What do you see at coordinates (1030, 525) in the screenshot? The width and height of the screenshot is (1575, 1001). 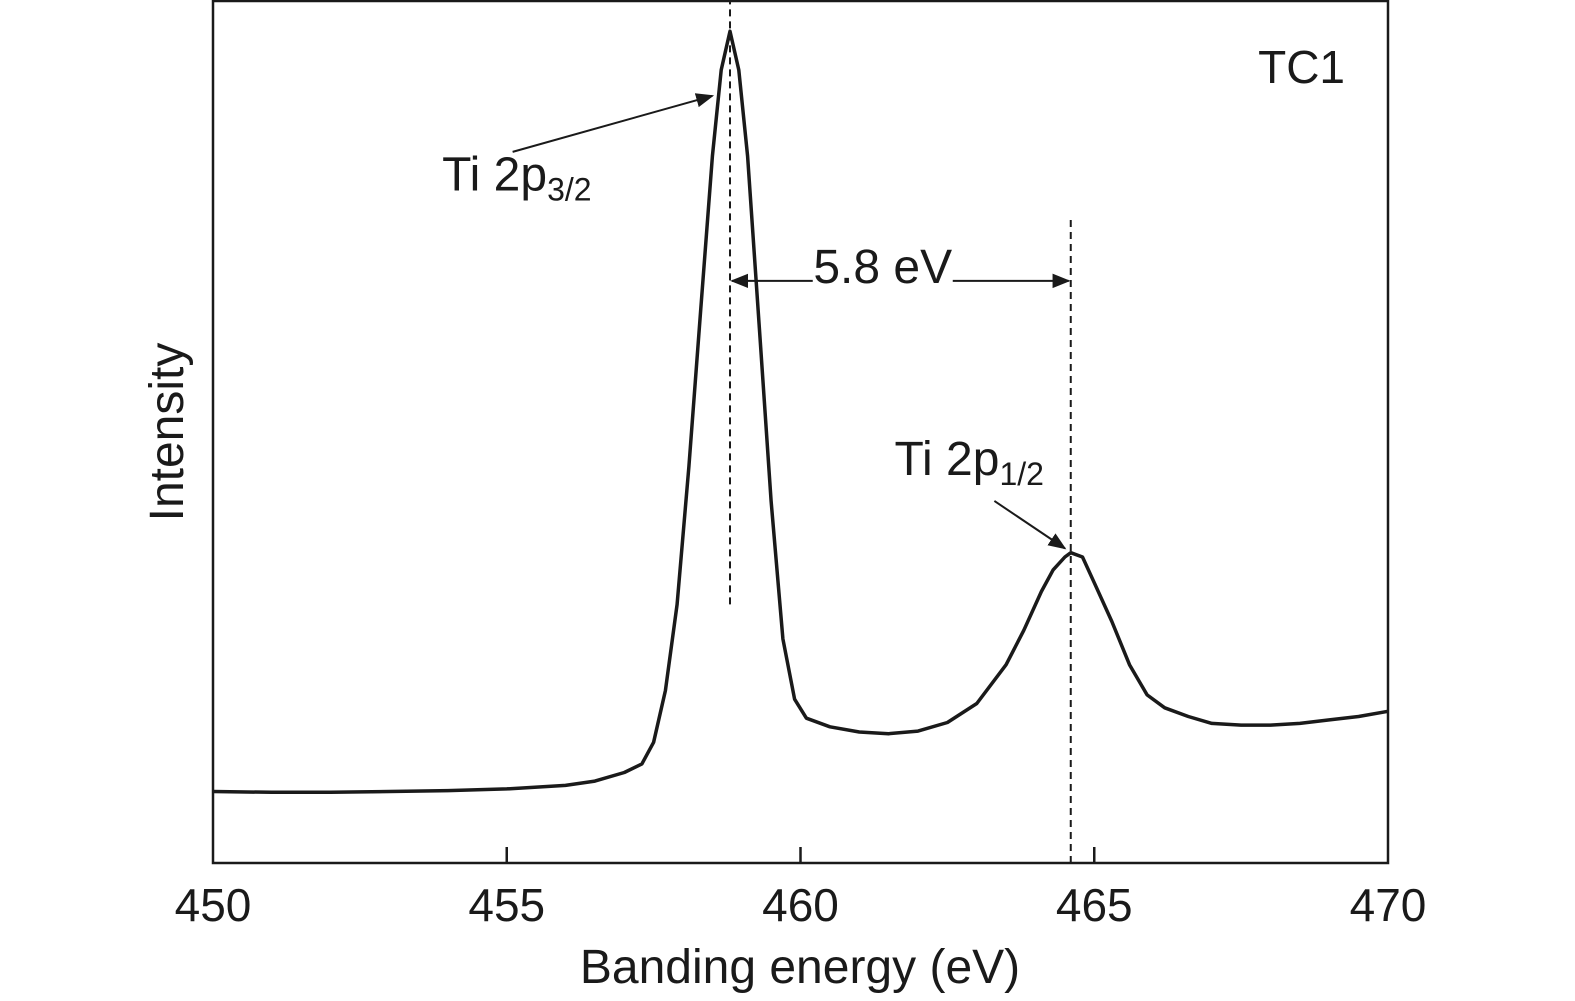 I see `peak-1-2-arrow` at bounding box center [1030, 525].